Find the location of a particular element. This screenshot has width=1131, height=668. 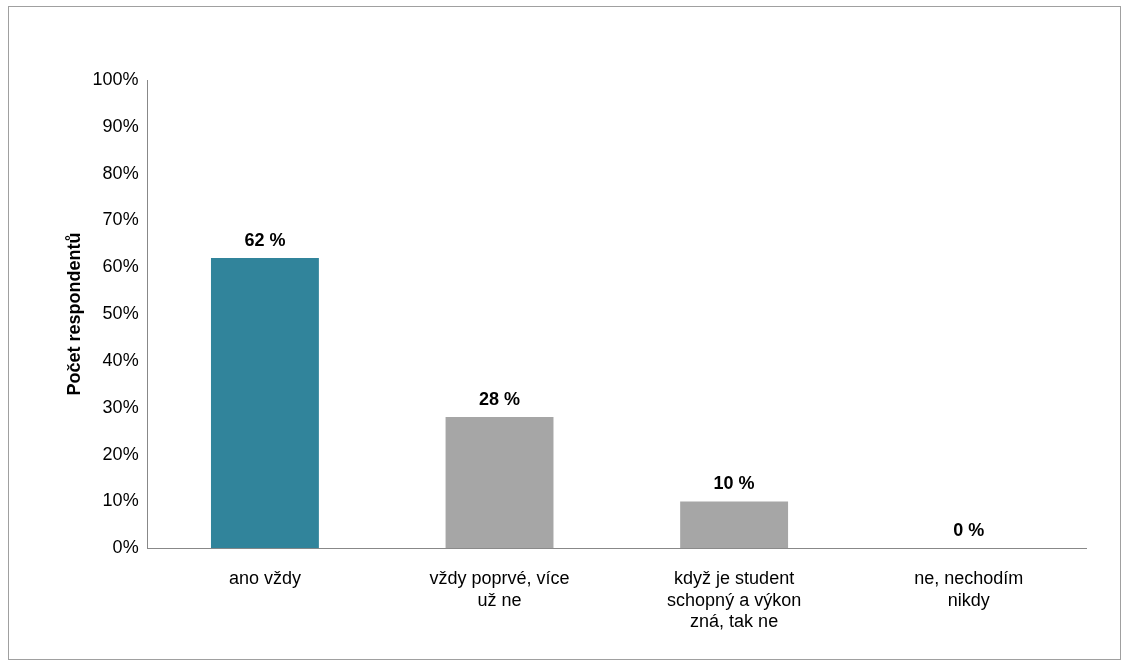

data-label: 10 % is located at coordinates (734, 483).